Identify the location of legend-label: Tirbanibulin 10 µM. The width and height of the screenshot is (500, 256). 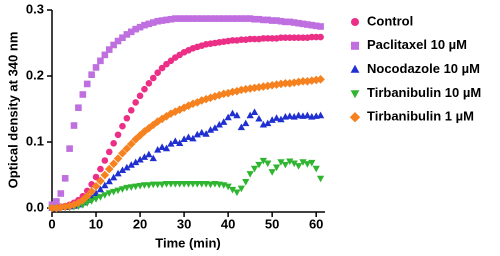
(424, 92).